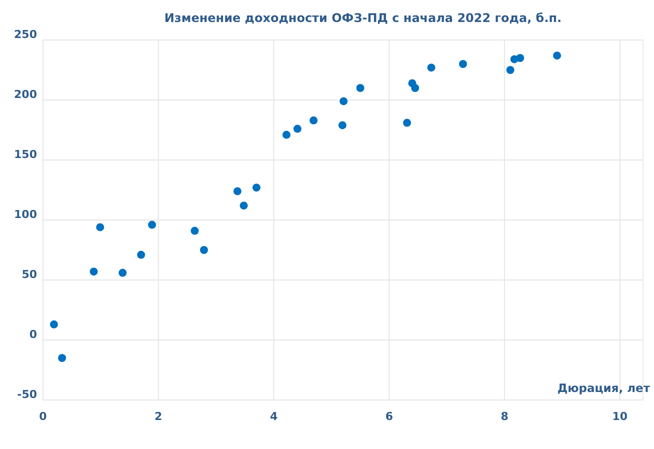  What do you see at coordinates (389, 416) in the screenshot?
I see `x-tick-label: 6` at bounding box center [389, 416].